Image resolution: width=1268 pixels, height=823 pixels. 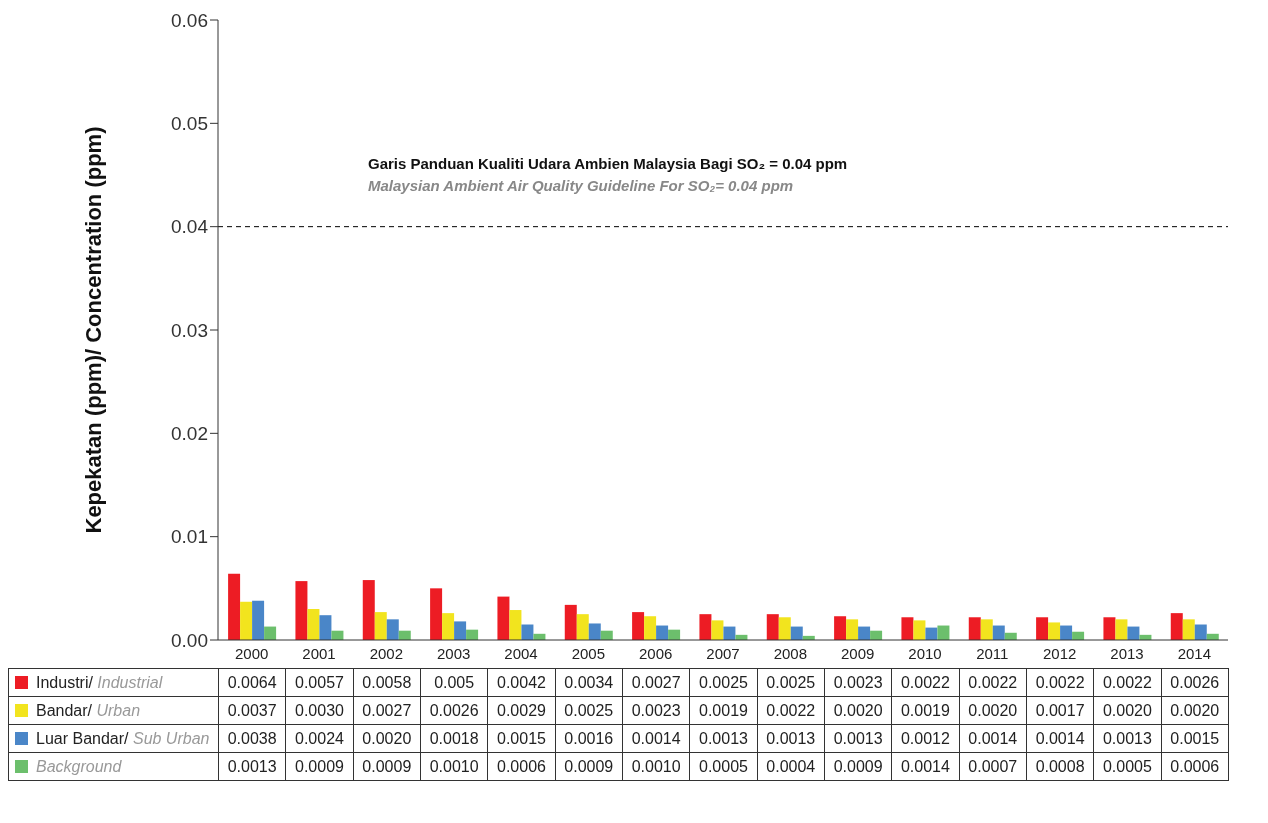 I want to click on x-tick-label: 2002, so click(x=386, y=653).